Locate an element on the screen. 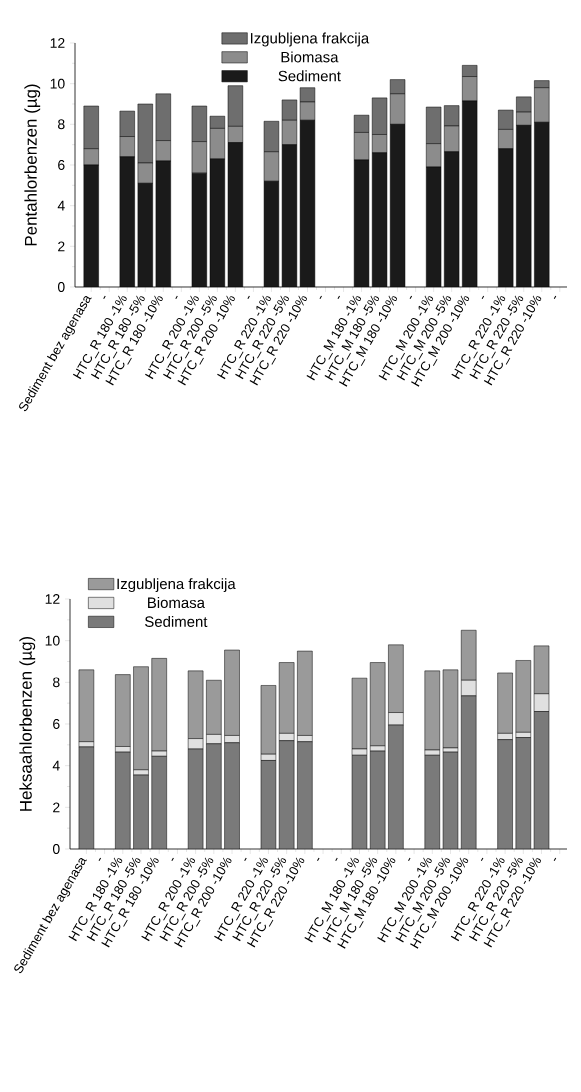  y-axis-title: Pentahlorbenzen (µg) is located at coordinates (32, 165).